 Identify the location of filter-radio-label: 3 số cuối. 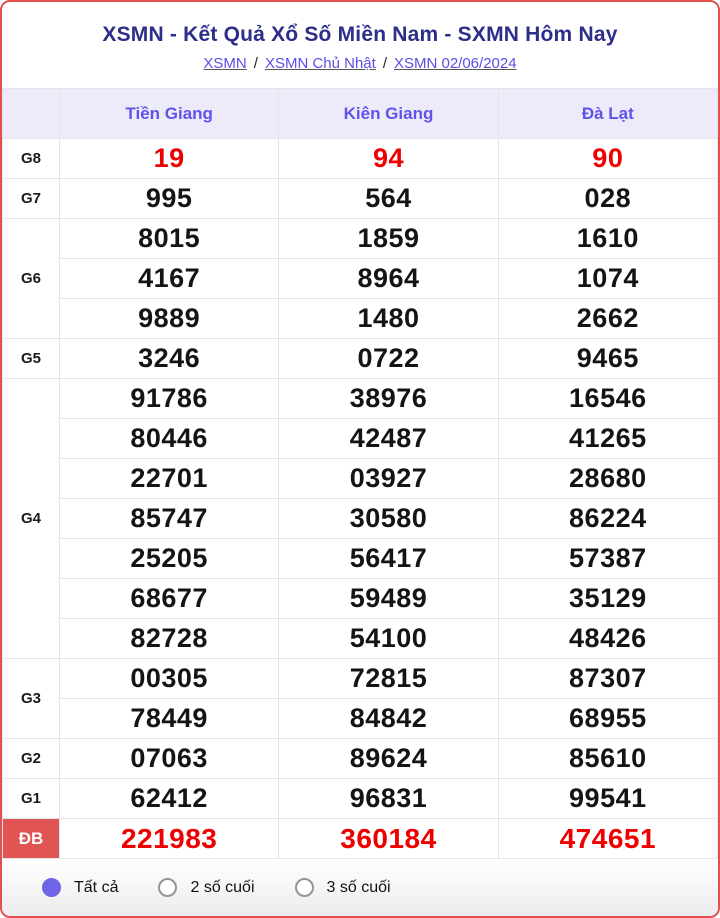
(358, 887).